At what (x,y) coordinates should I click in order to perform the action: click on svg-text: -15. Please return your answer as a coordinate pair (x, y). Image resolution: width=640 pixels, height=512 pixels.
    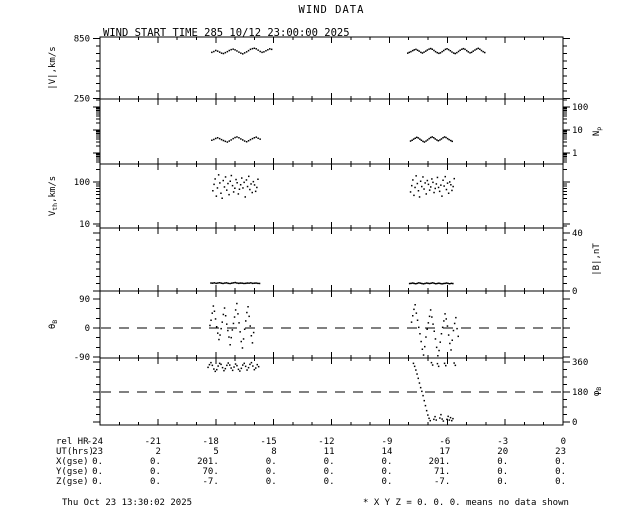
    Looking at the image, I should click on (268, 442).